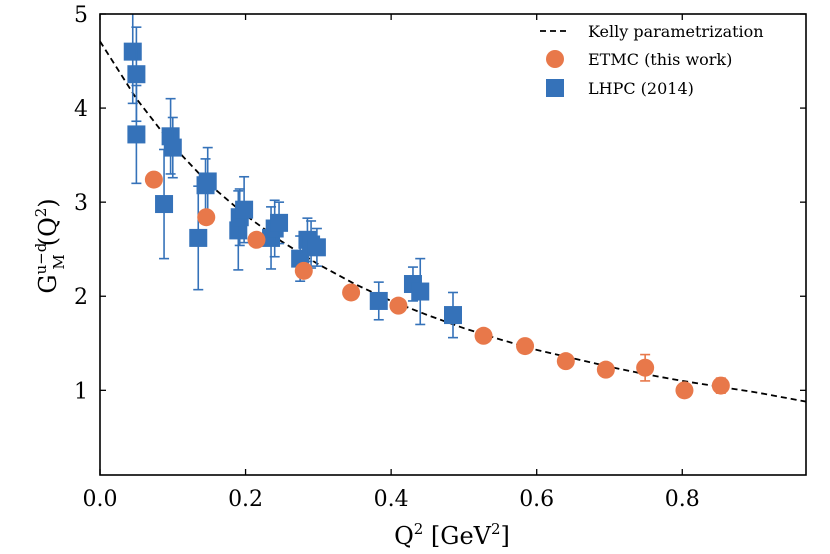 The height and width of the screenshot is (554, 830). Describe the element at coordinates (682, 499) in the screenshot. I see `x-tick-label-4: 0.8` at that location.